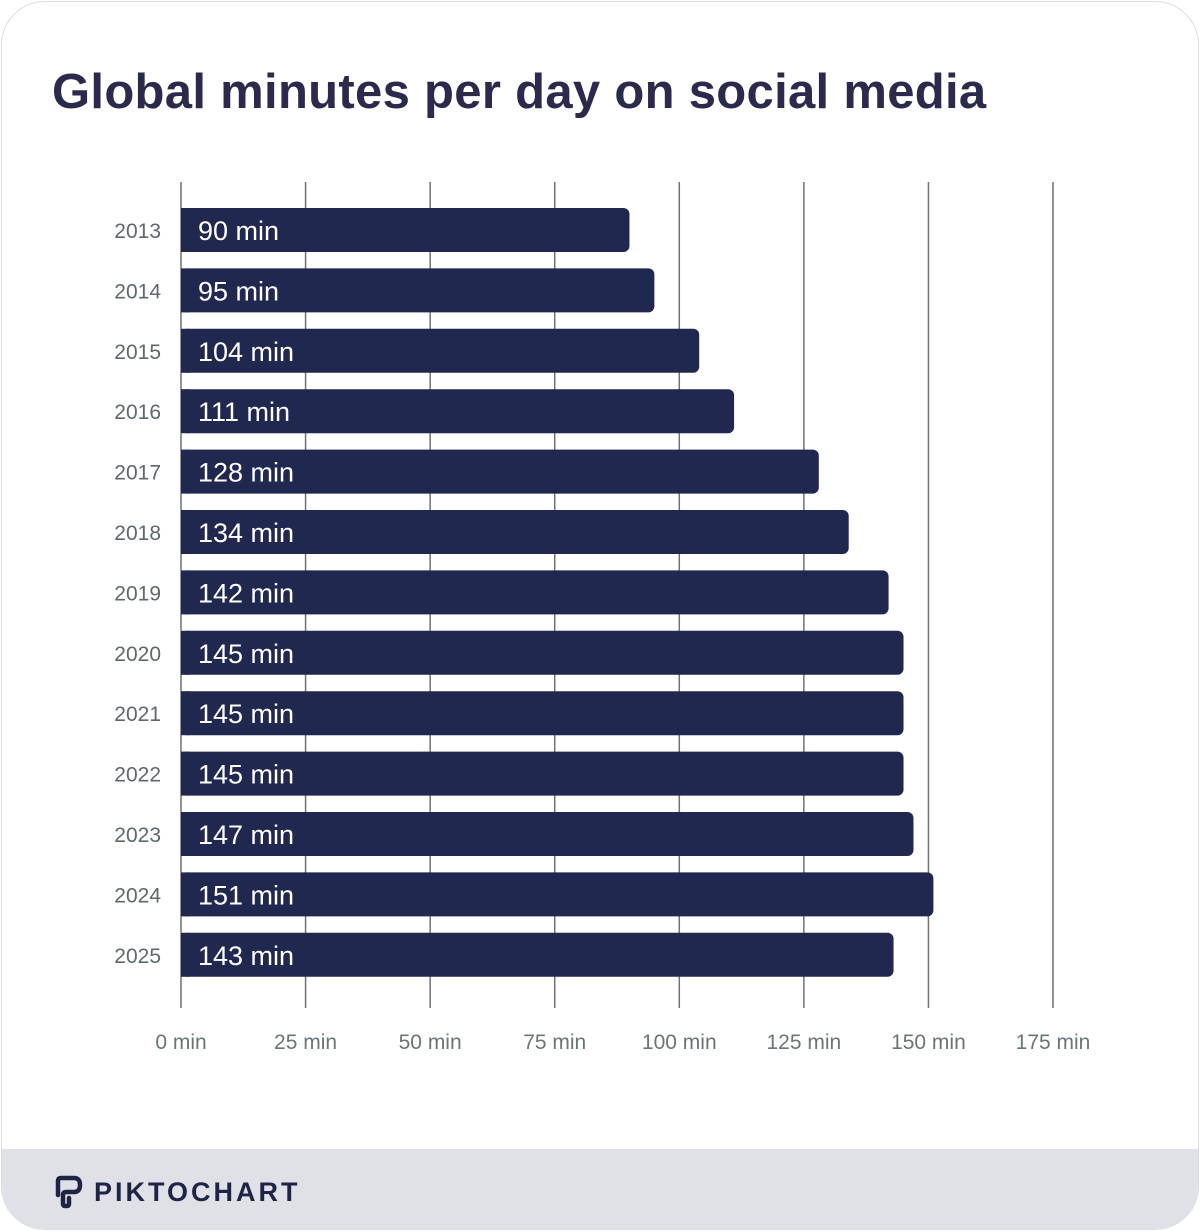  What do you see at coordinates (679, 1042) in the screenshot?
I see `x-tick-label: 100 min` at bounding box center [679, 1042].